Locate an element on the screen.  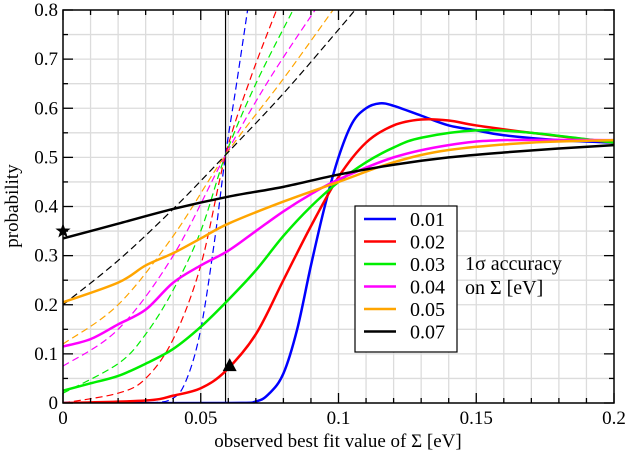
legend-box is located at coordinates (406, 279).